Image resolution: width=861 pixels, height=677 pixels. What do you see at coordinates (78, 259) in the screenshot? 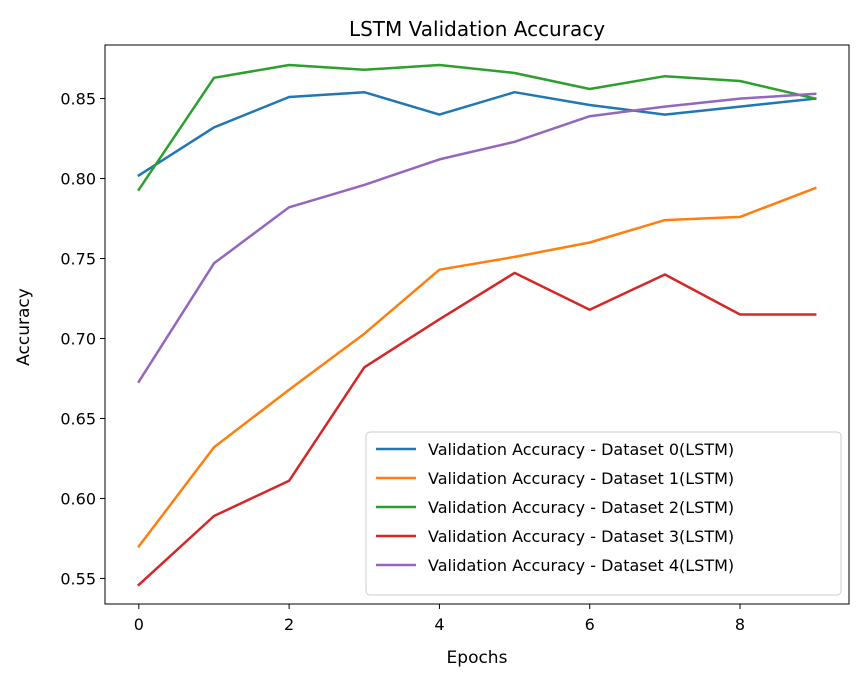
I see `y-tick-label: 0.75` at bounding box center [78, 259].